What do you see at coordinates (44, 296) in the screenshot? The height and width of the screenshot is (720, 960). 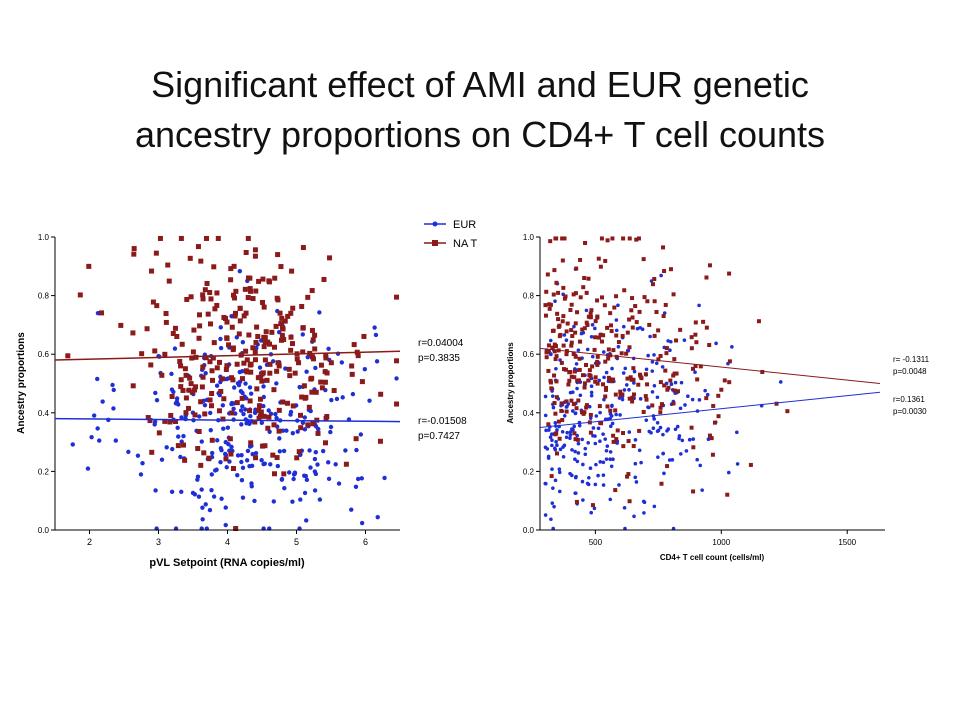 I see `y-tick-label: 0.8` at bounding box center [44, 296].